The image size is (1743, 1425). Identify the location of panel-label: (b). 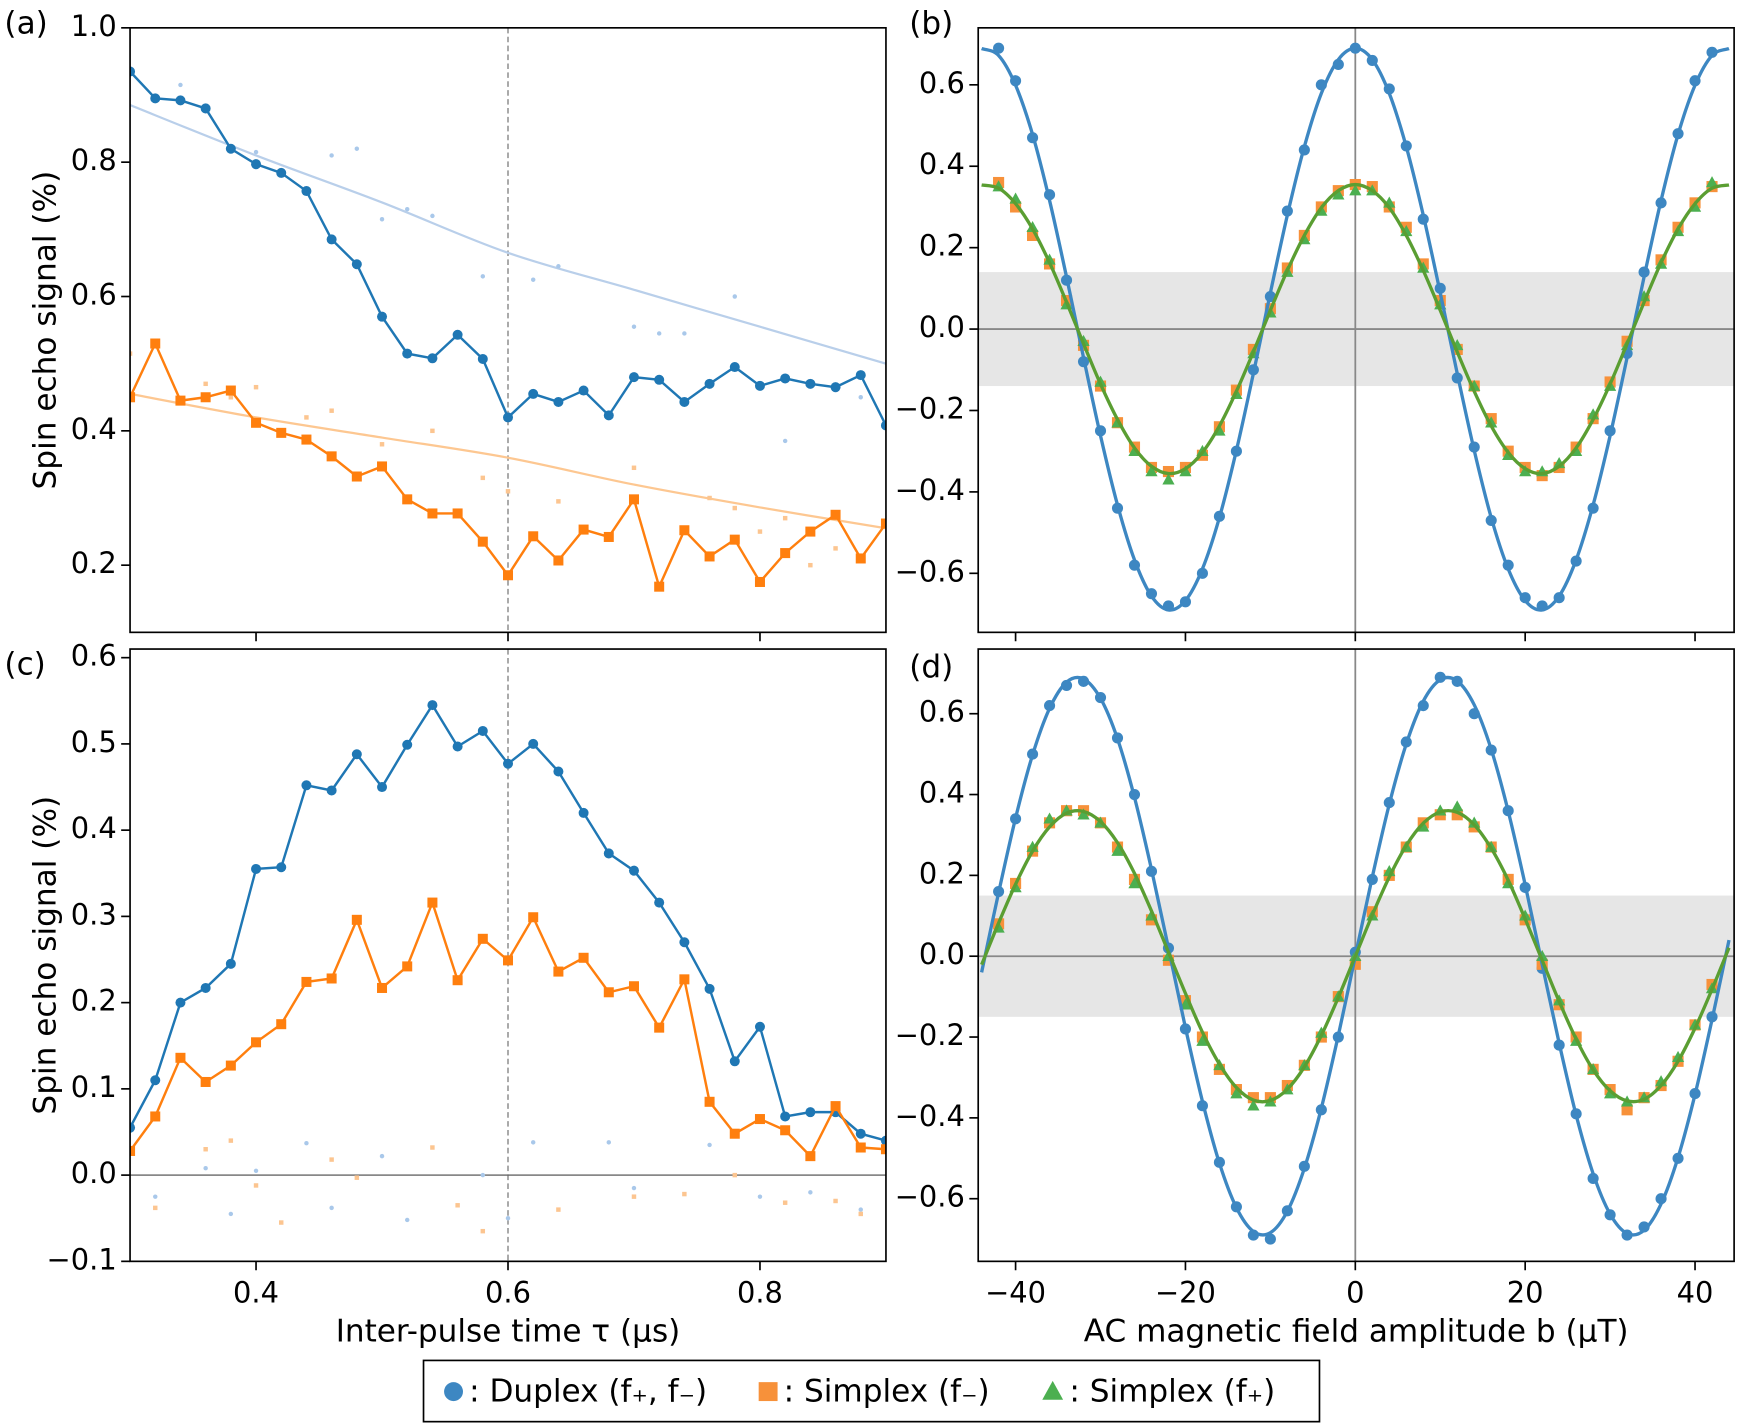
(931, 23).